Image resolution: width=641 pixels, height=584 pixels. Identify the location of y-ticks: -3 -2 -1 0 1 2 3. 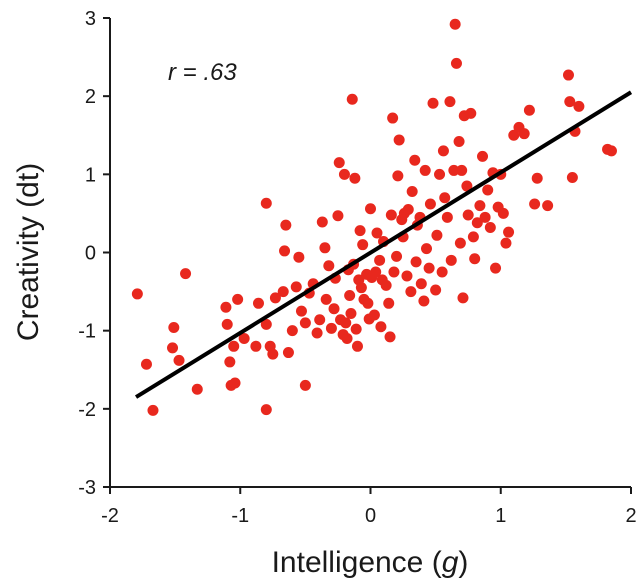
(94, 253).